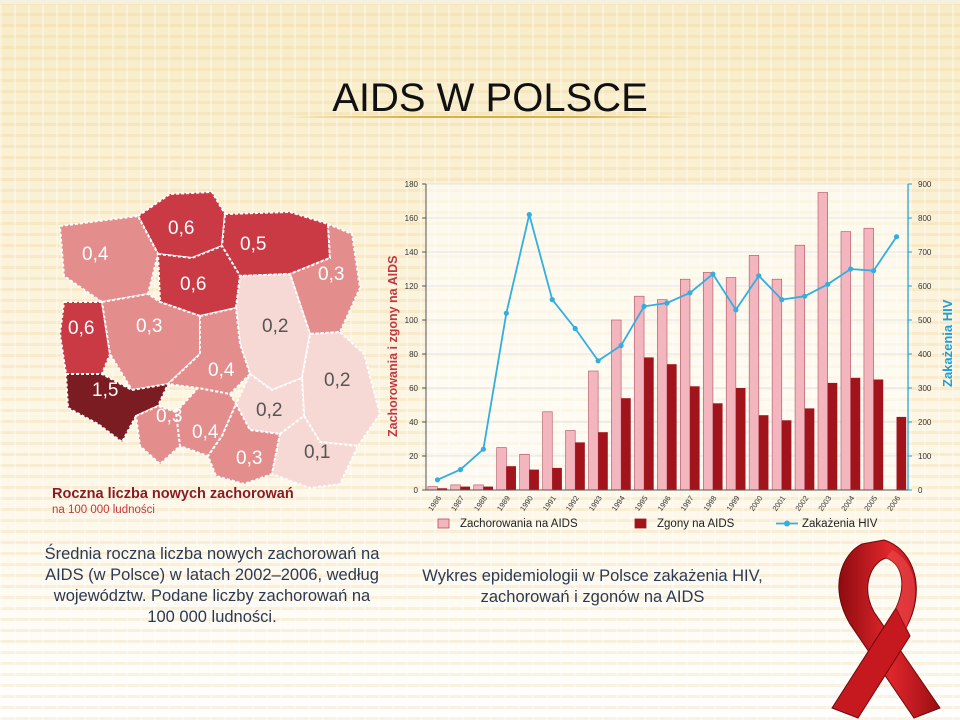 The height and width of the screenshot is (720, 960). What do you see at coordinates (925, 218) in the screenshot?
I see `y2-tick-label: 800` at bounding box center [925, 218].